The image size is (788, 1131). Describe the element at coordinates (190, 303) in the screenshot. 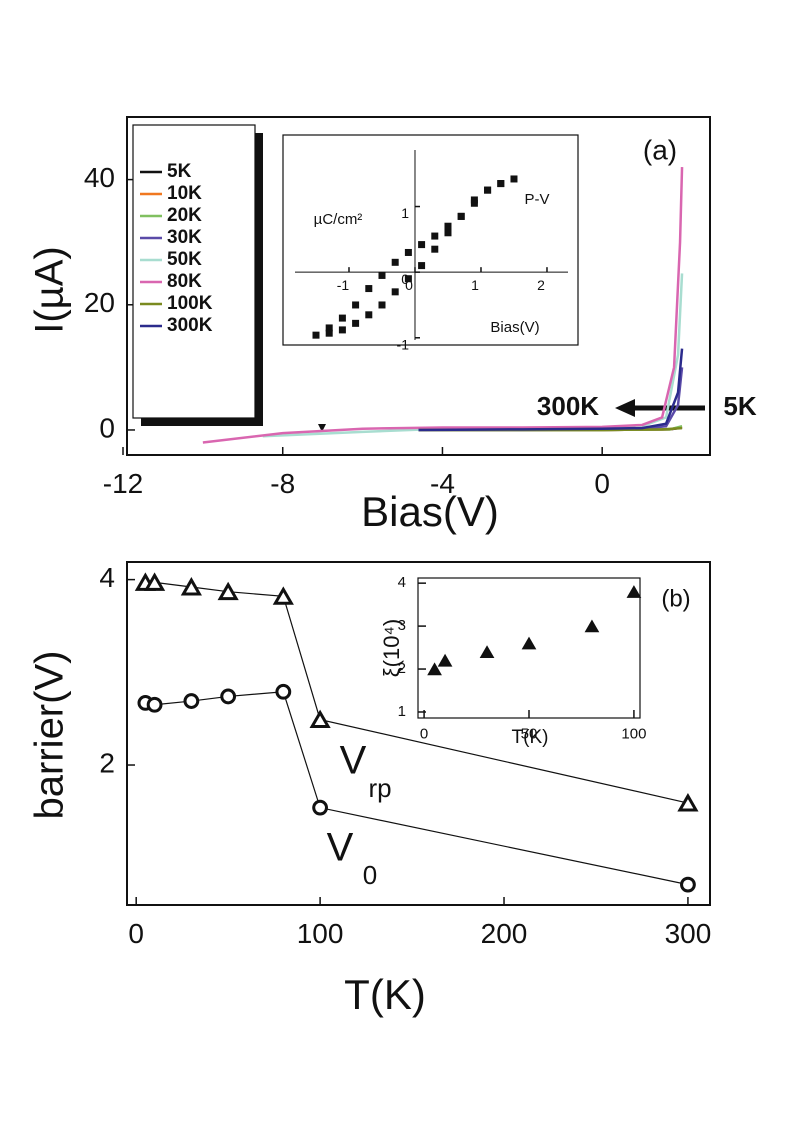

I see `legend-label: 100K` at that location.